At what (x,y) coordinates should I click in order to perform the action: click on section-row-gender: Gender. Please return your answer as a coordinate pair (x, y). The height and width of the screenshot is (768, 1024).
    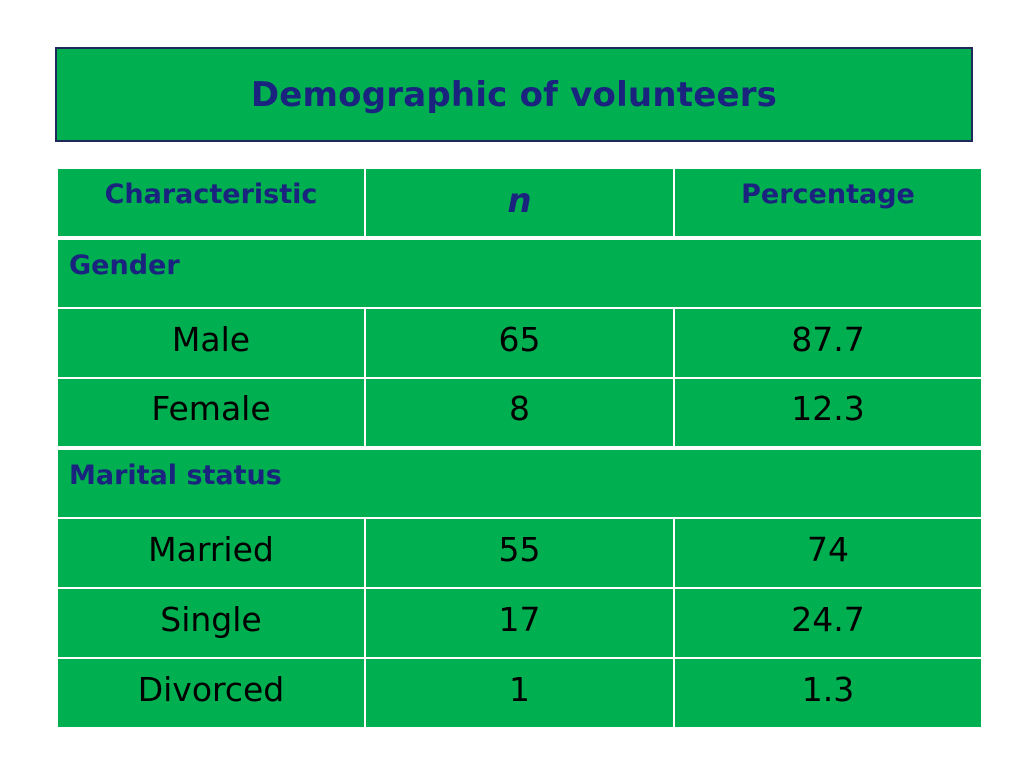
    Looking at the image, I should click on (519, 272).